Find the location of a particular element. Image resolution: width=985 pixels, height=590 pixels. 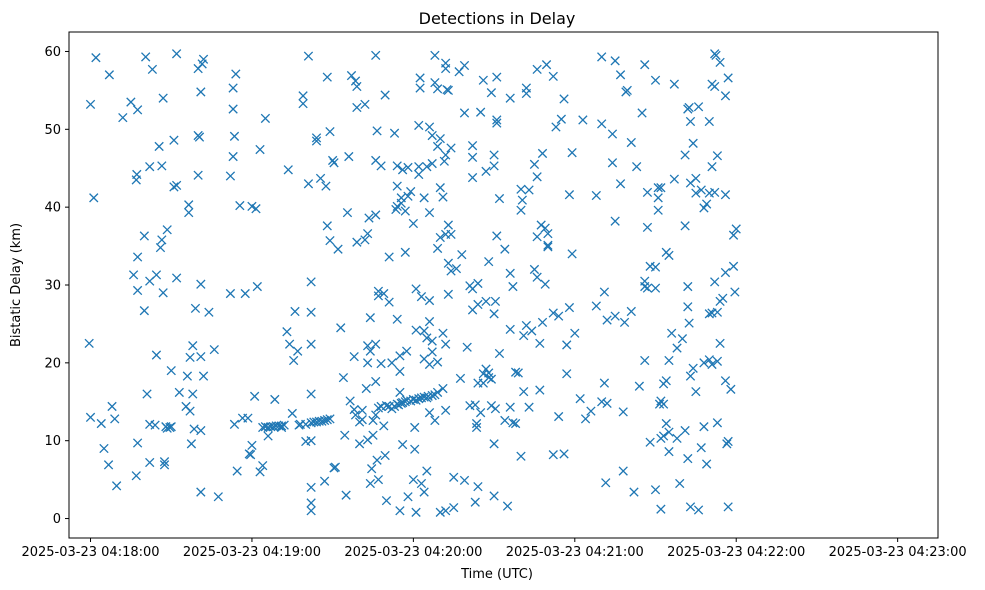

y-axis-ticks: 0 10 20 30 40 50 60 is located at coordinates (56, 286).